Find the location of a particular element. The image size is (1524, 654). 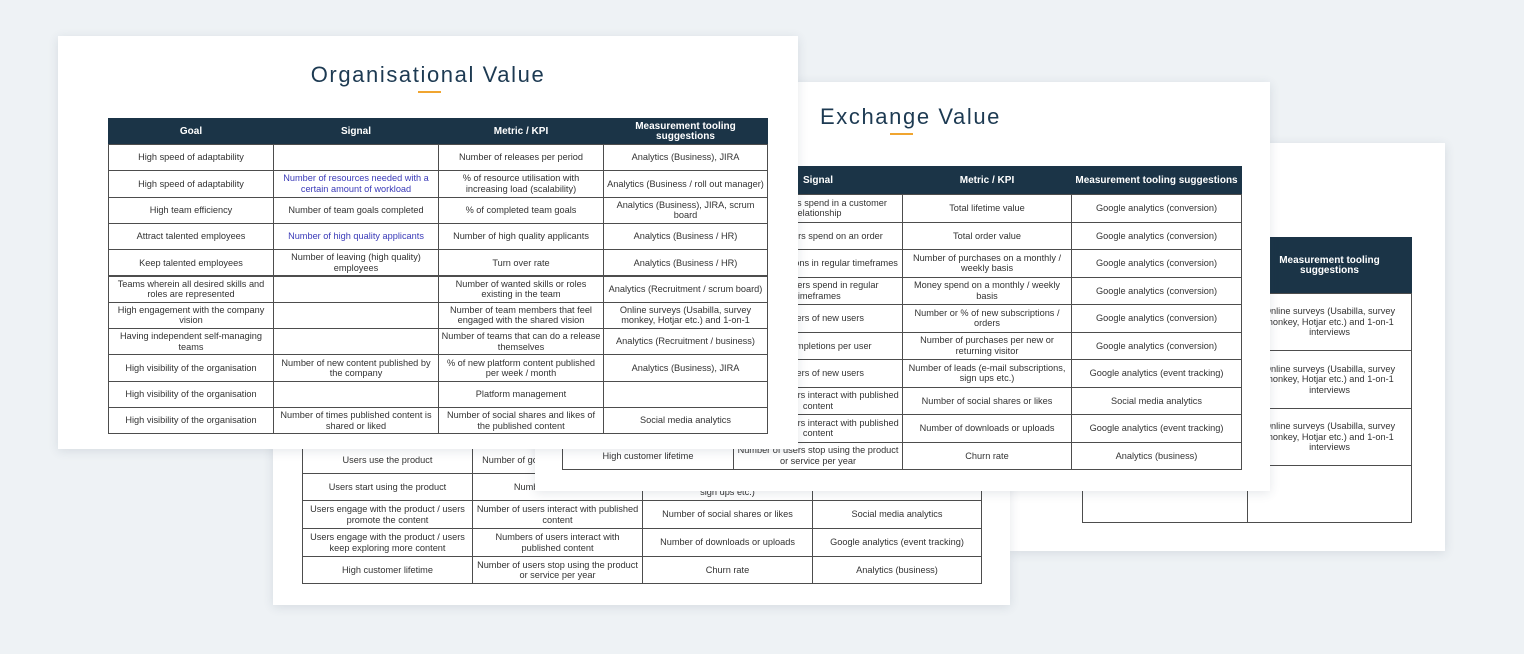

table-cell: Analytics (Recruitment / business) is located at coordinates (685, 342).